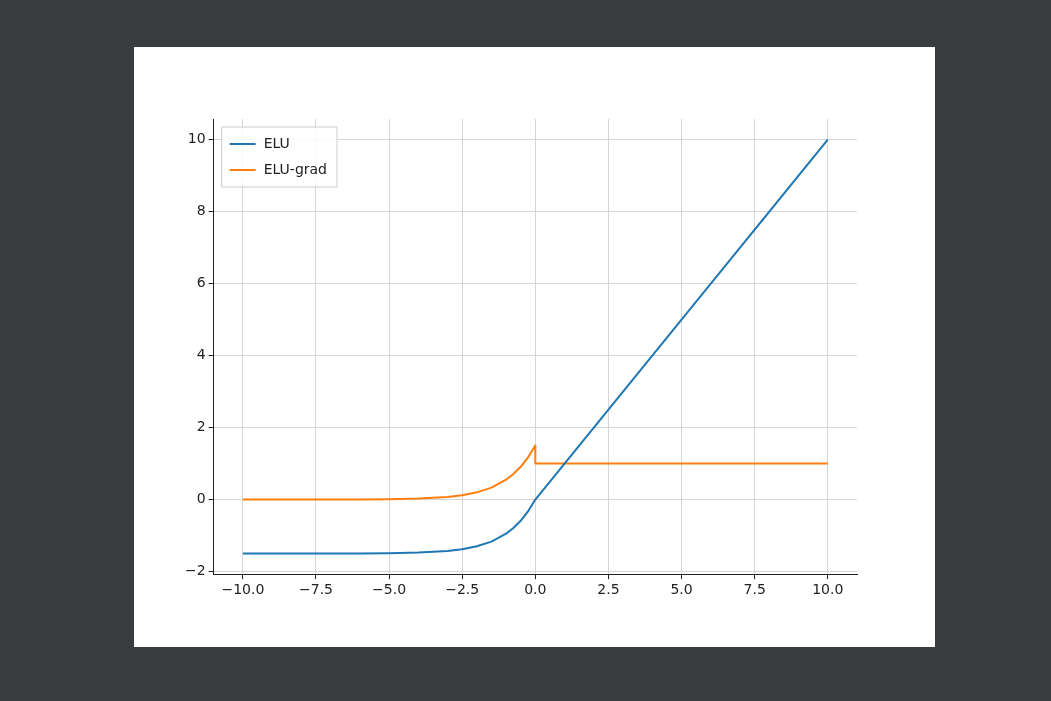 The height and width of the screenshot is (701, 1051). I want to click on legend-label: ELU, so click(276, 142).